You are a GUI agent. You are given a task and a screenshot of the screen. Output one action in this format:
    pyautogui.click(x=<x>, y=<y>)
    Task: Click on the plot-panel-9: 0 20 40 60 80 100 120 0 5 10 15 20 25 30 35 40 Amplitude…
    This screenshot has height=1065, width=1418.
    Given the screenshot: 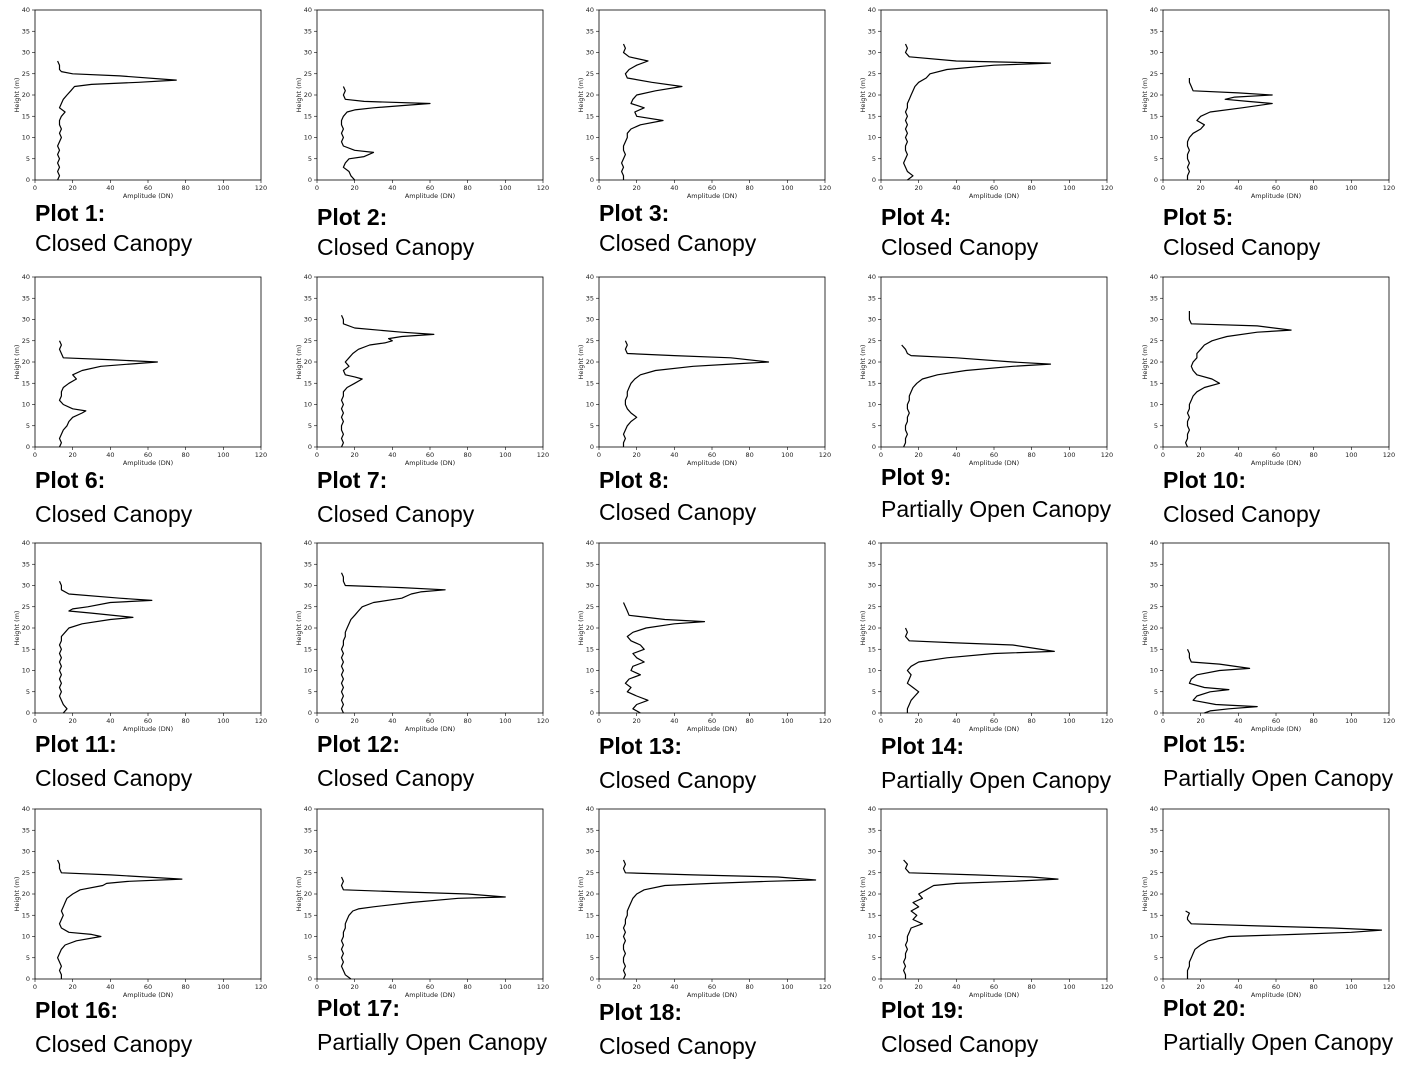 What is the action you would take?
    pyautogui.click(x=987, y=400)
    